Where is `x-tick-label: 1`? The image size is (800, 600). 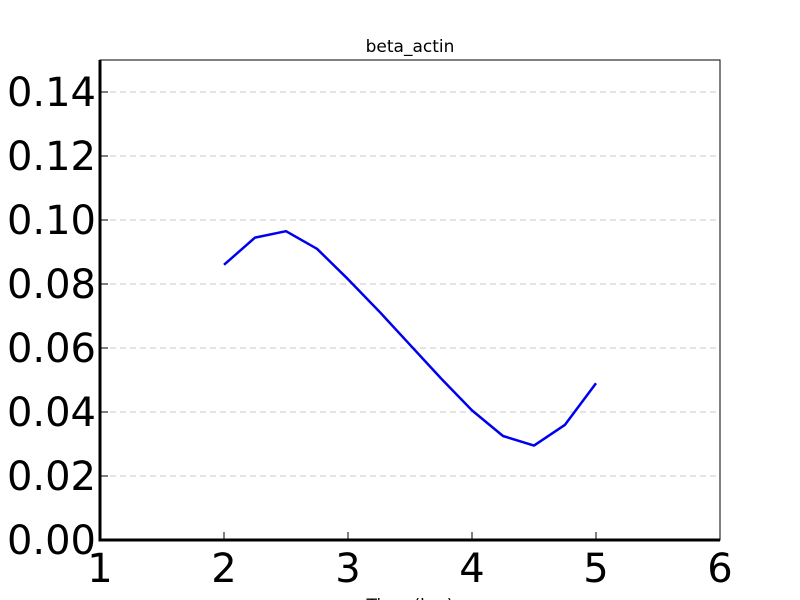 x-tick-label: 1 is located at coordinates (99, 569).